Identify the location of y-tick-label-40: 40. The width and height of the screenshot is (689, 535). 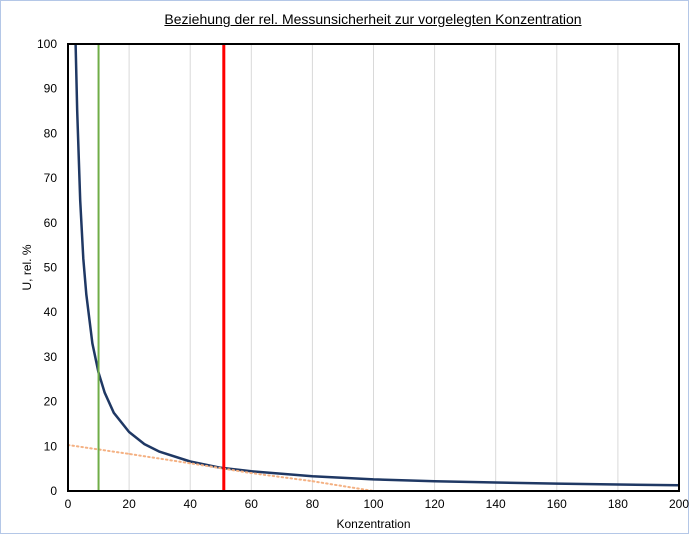
(51, 312).